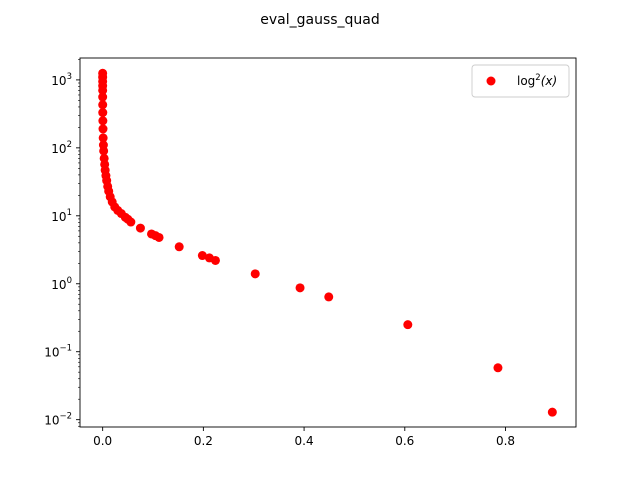 The height and width of the screenshot is (480, 640). Describe the element at coordinates (61, 80) in the screenshot. I see `y-tick-label: 10³` at that location.